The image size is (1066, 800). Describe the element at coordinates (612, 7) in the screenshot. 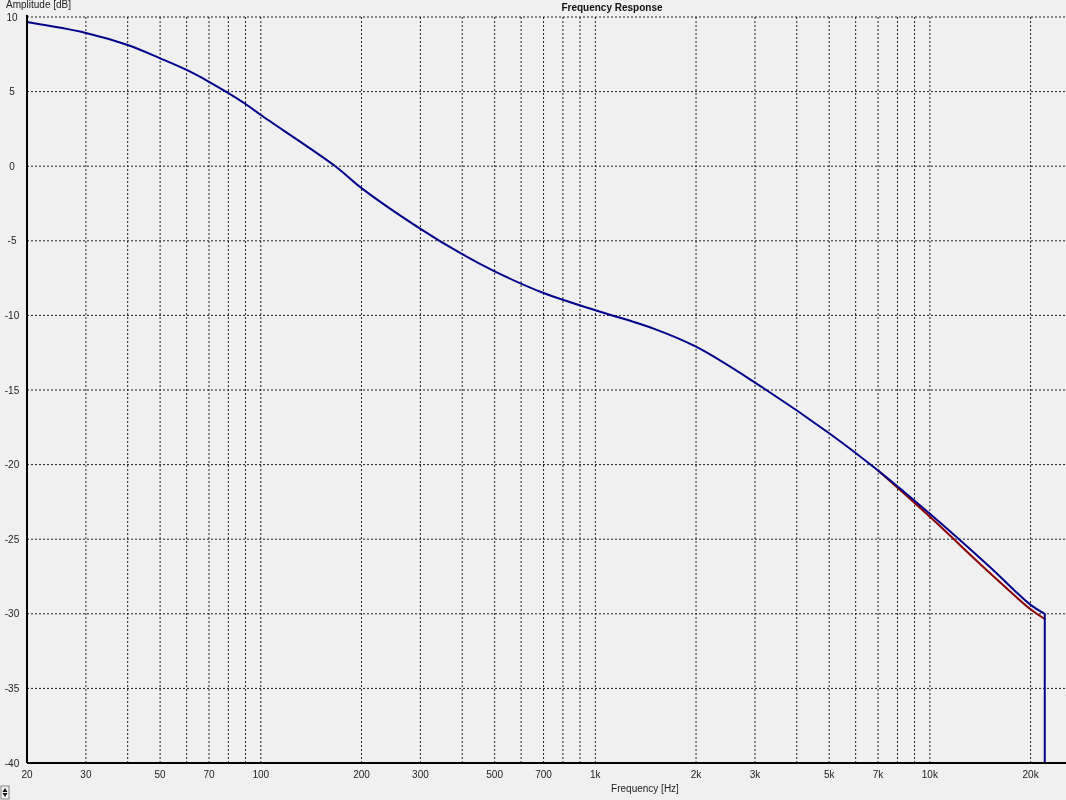

I see `chart-title: Frequency Response` at that location.